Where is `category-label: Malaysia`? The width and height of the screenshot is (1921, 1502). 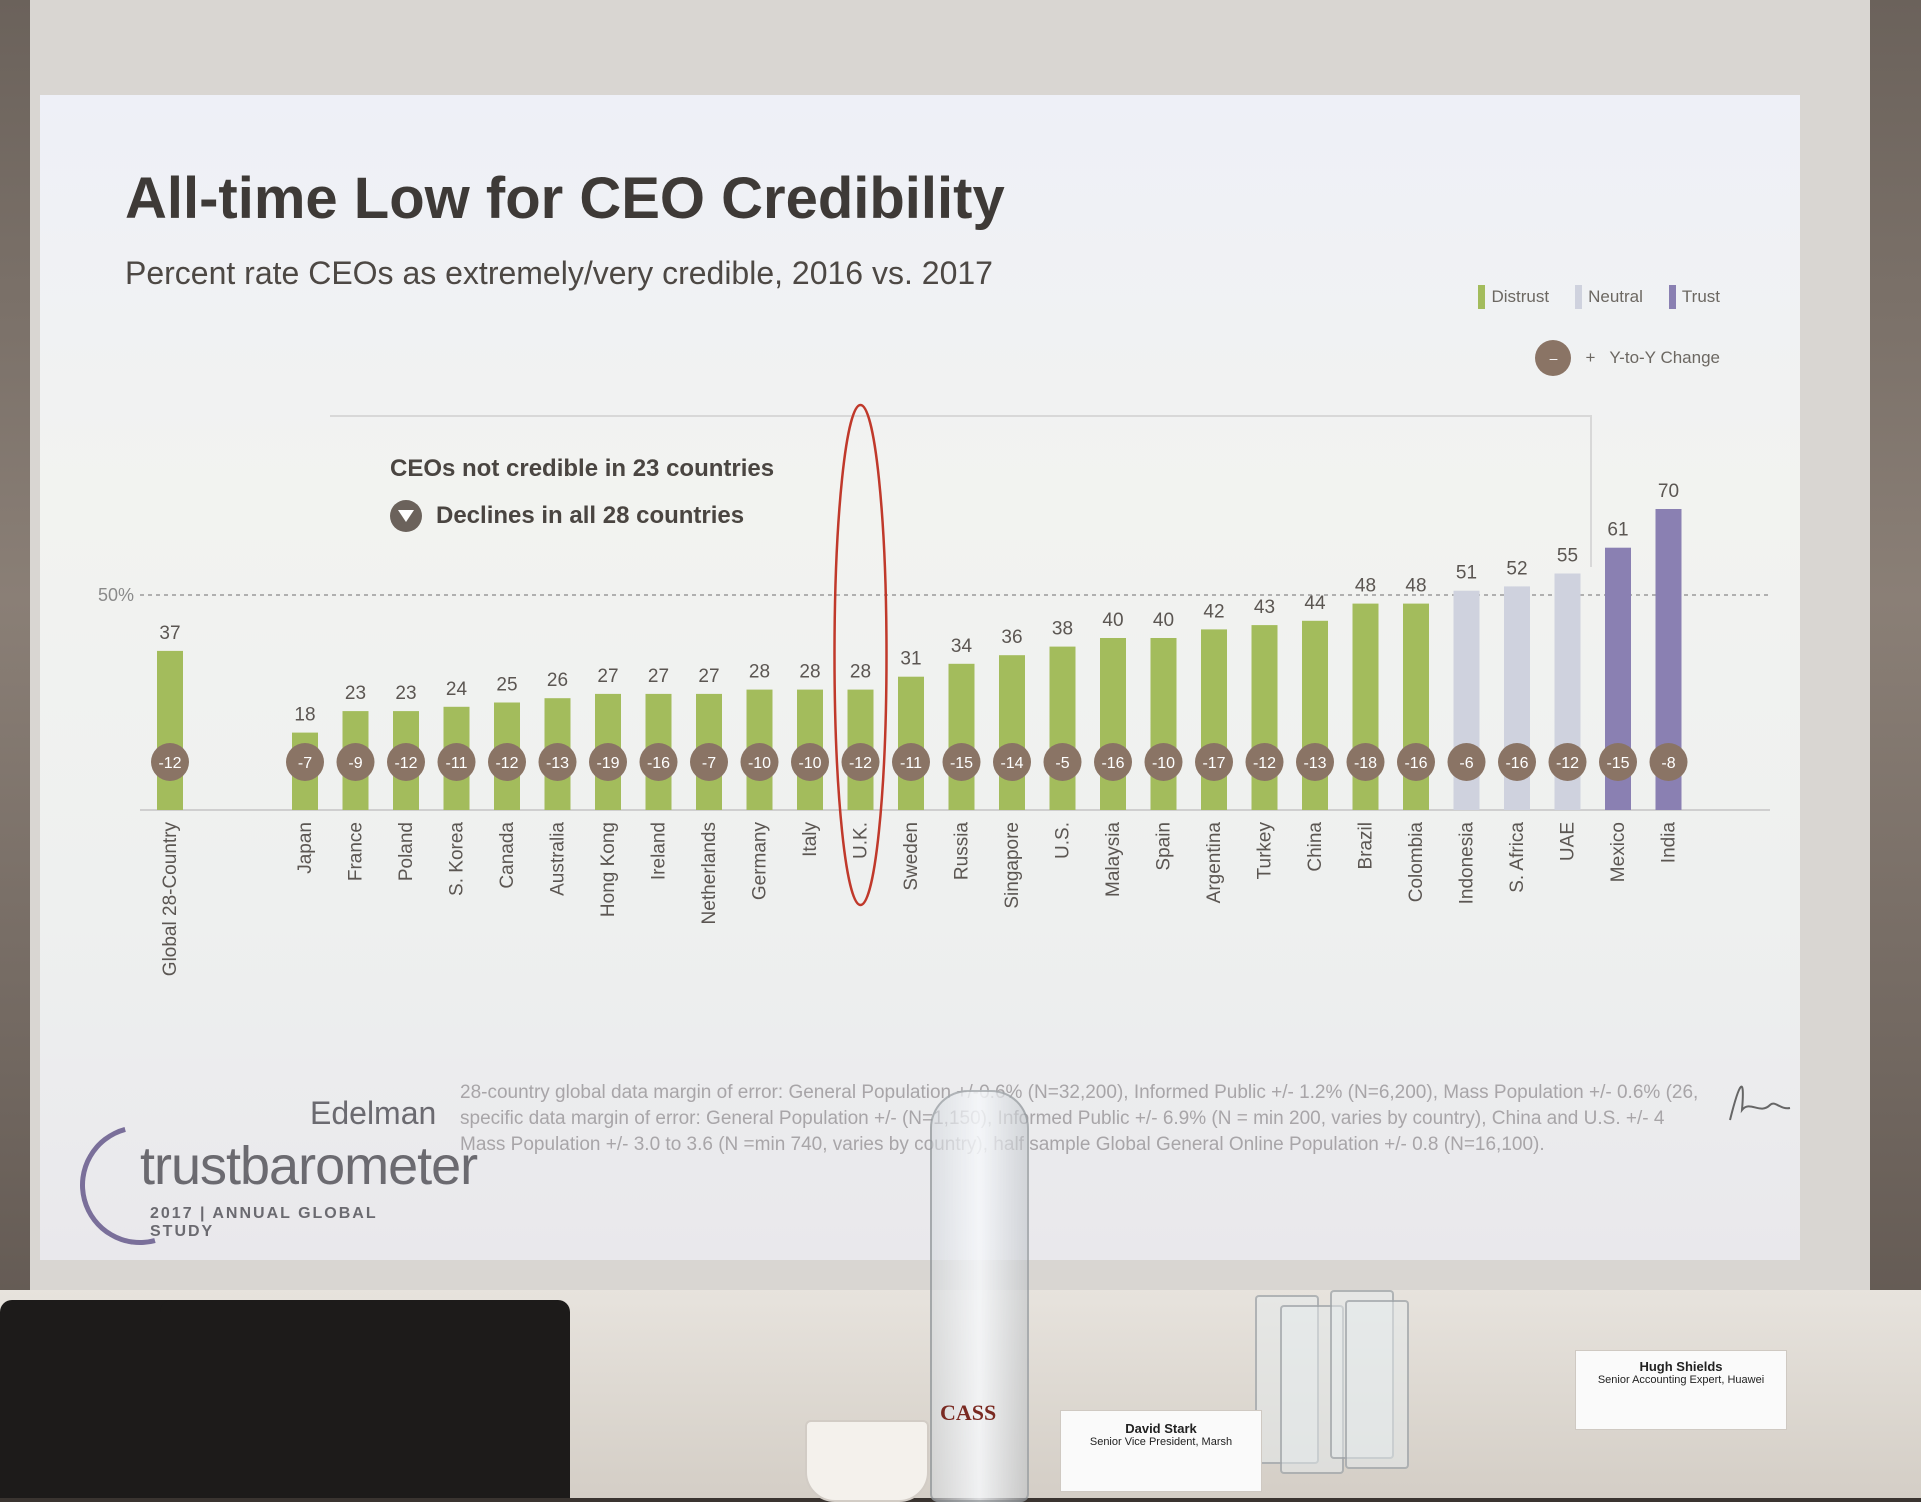 category-label: Malaysia is located at coordinates (1113, 859).